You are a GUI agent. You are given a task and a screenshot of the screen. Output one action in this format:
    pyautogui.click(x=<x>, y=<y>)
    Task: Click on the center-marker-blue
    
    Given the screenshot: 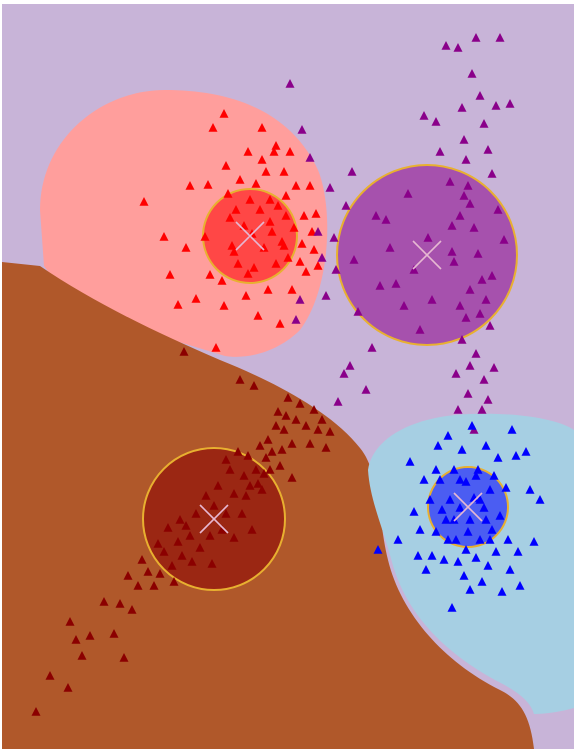 What is the action you would take?
    pyautogui.click(x=468, y=507)
    